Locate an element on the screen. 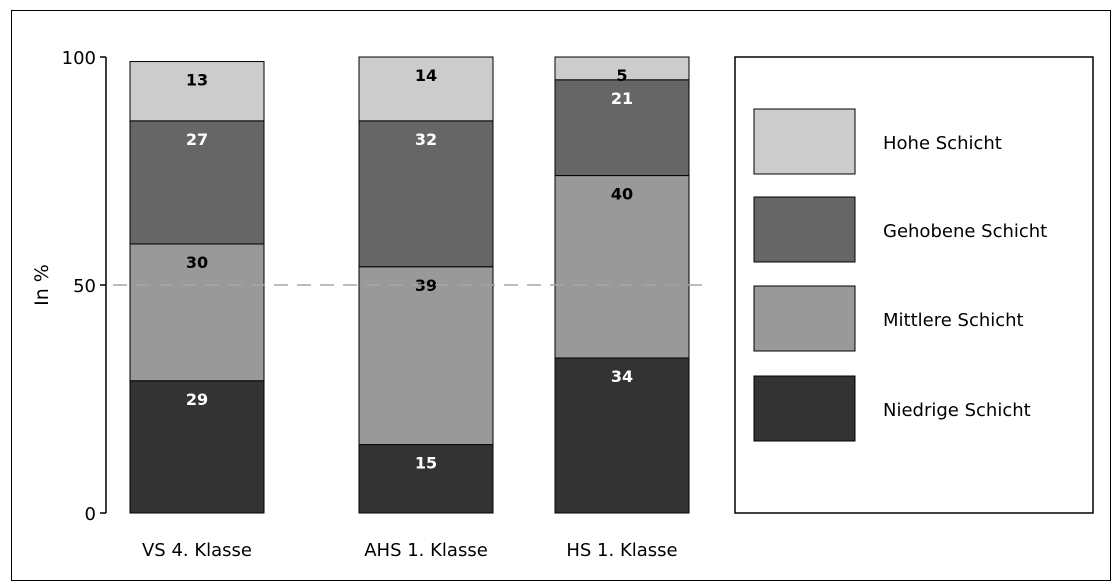 Image resolution: width=1114 pixels, height=585 pixels. data-label: 34 is located at coordinates (622, 376).